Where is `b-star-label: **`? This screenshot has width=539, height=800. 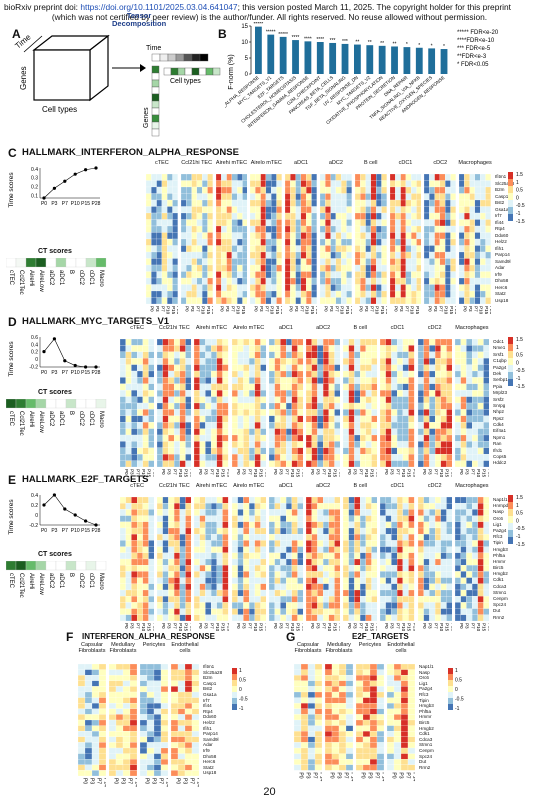 b-star-label: ** is located at coordinates (370, 43).